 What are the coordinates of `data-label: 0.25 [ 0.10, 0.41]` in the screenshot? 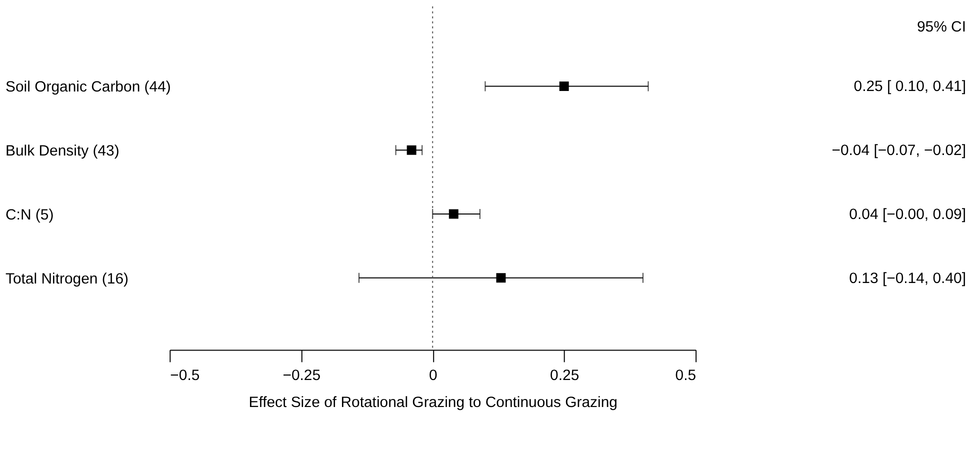 It's located at (910, 87).